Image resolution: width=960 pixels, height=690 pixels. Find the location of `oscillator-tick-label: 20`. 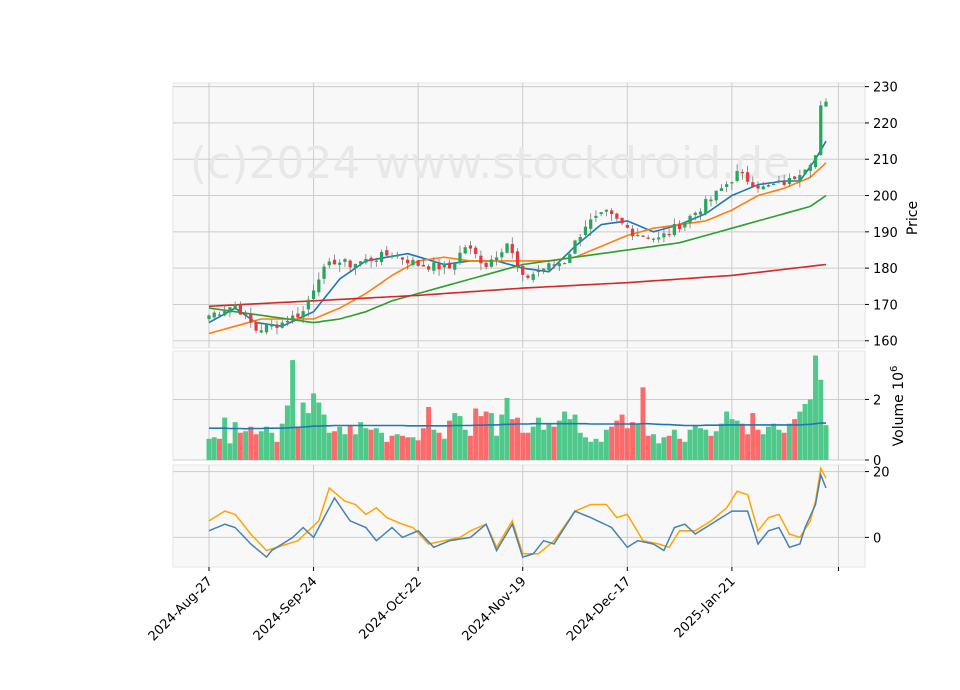

oscillator-tick-label: 20 is located at coordinates (881, 473).